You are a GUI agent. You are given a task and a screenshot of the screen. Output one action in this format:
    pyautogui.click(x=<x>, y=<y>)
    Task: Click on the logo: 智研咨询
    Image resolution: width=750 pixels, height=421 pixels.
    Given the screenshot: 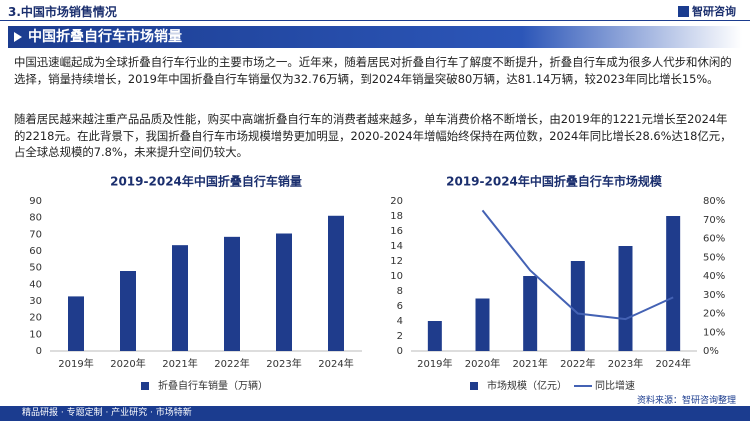 What is the action you would take?
    pyautogui.click(x=707, y=11)
    